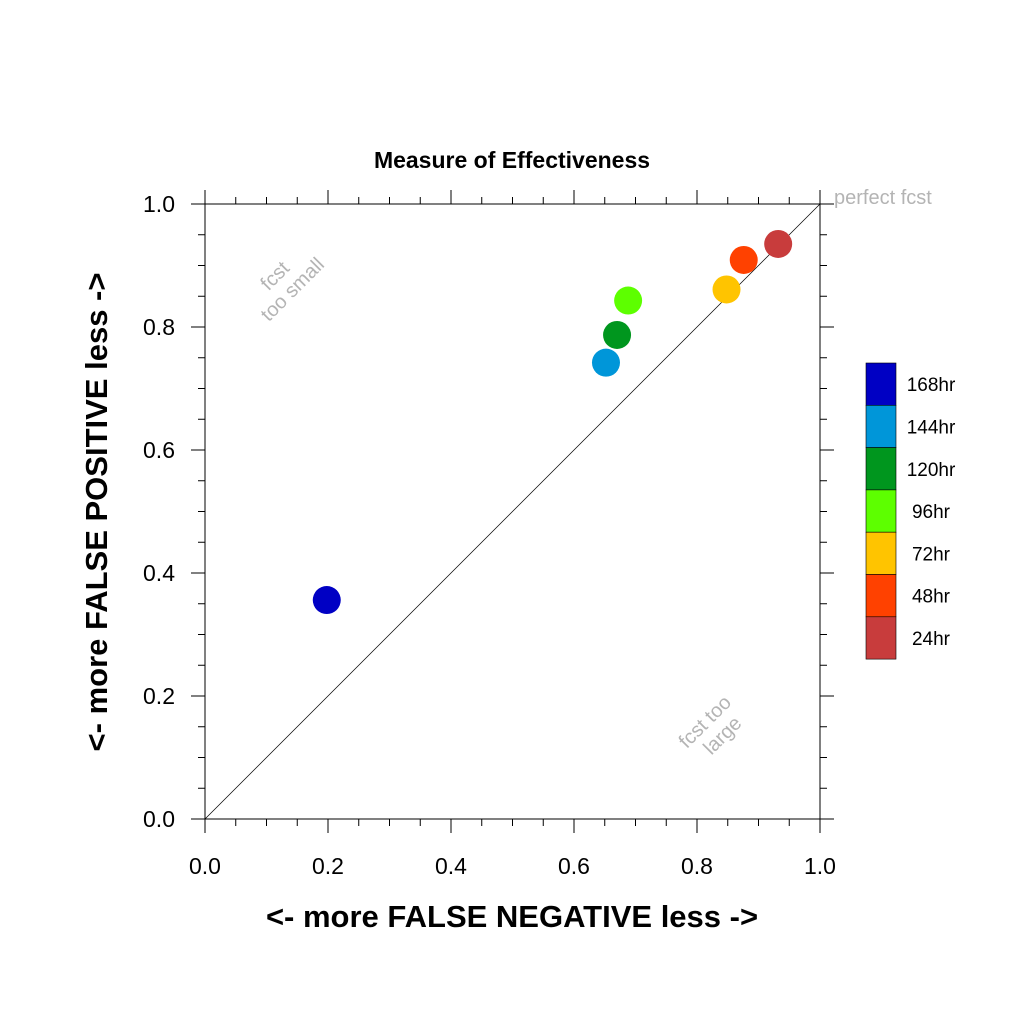 The width and height of the screenshot is (1024, 1024). What do you see at coordinates (96, 512) in the screenshot?
I see `y-axis-title: <- more FALSE POSITIVE less ->` at bounding box center [96, 512].